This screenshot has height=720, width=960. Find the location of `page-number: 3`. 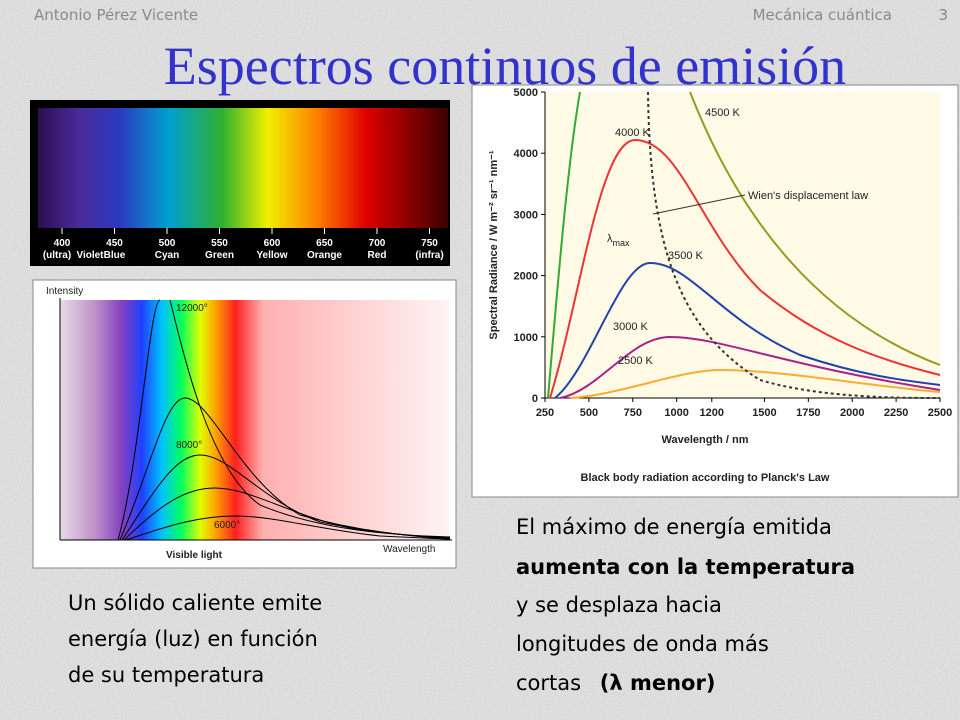

page-number: 3 is located at coordinates (943, 15).